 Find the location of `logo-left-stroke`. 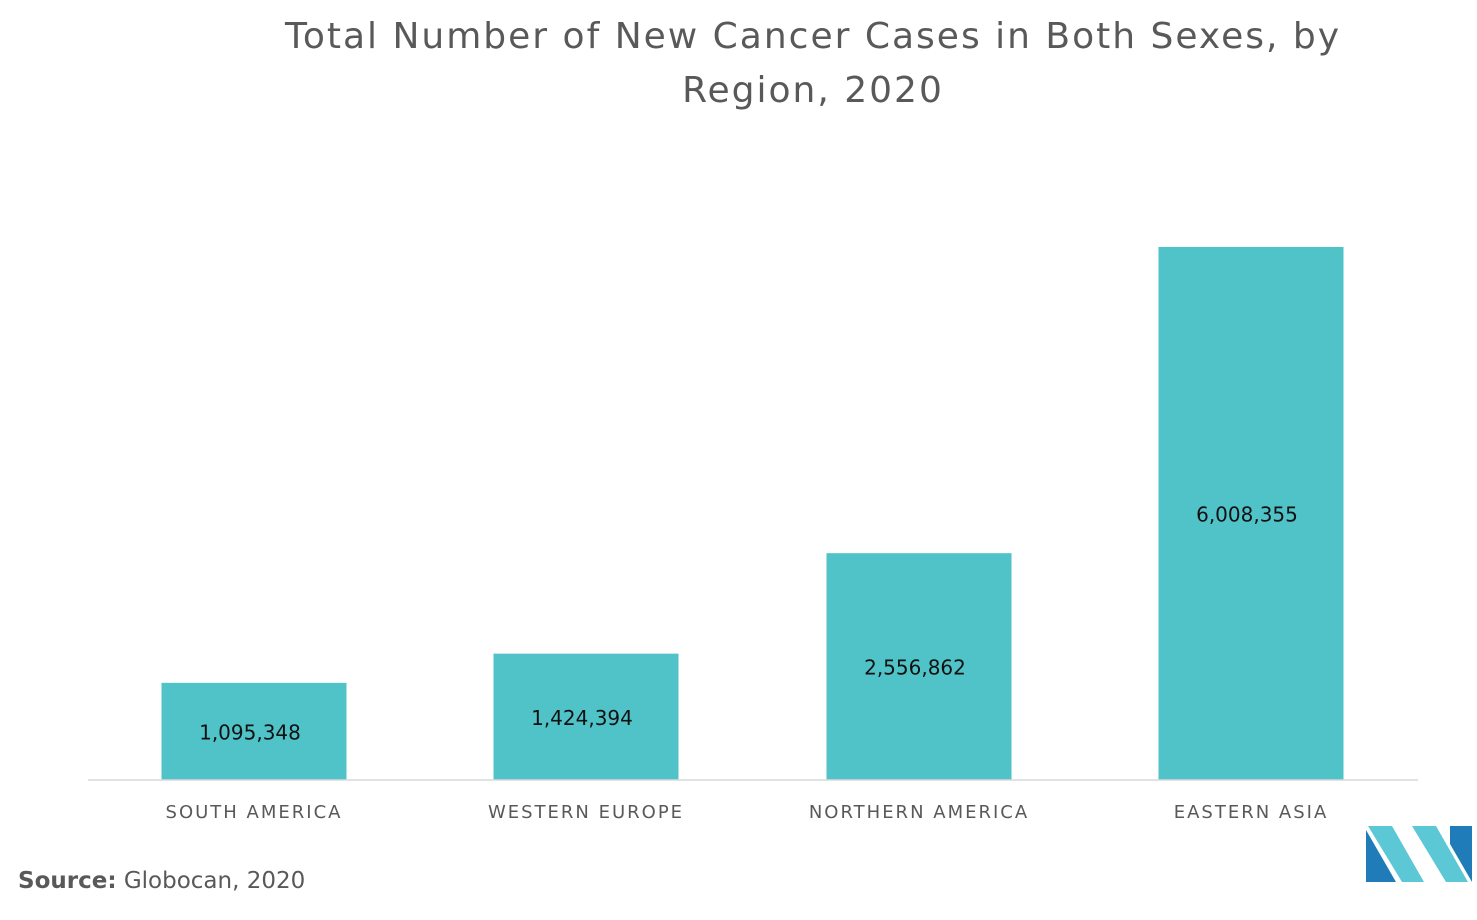

logo-left-stroke is located at coordinates (1381, 856).